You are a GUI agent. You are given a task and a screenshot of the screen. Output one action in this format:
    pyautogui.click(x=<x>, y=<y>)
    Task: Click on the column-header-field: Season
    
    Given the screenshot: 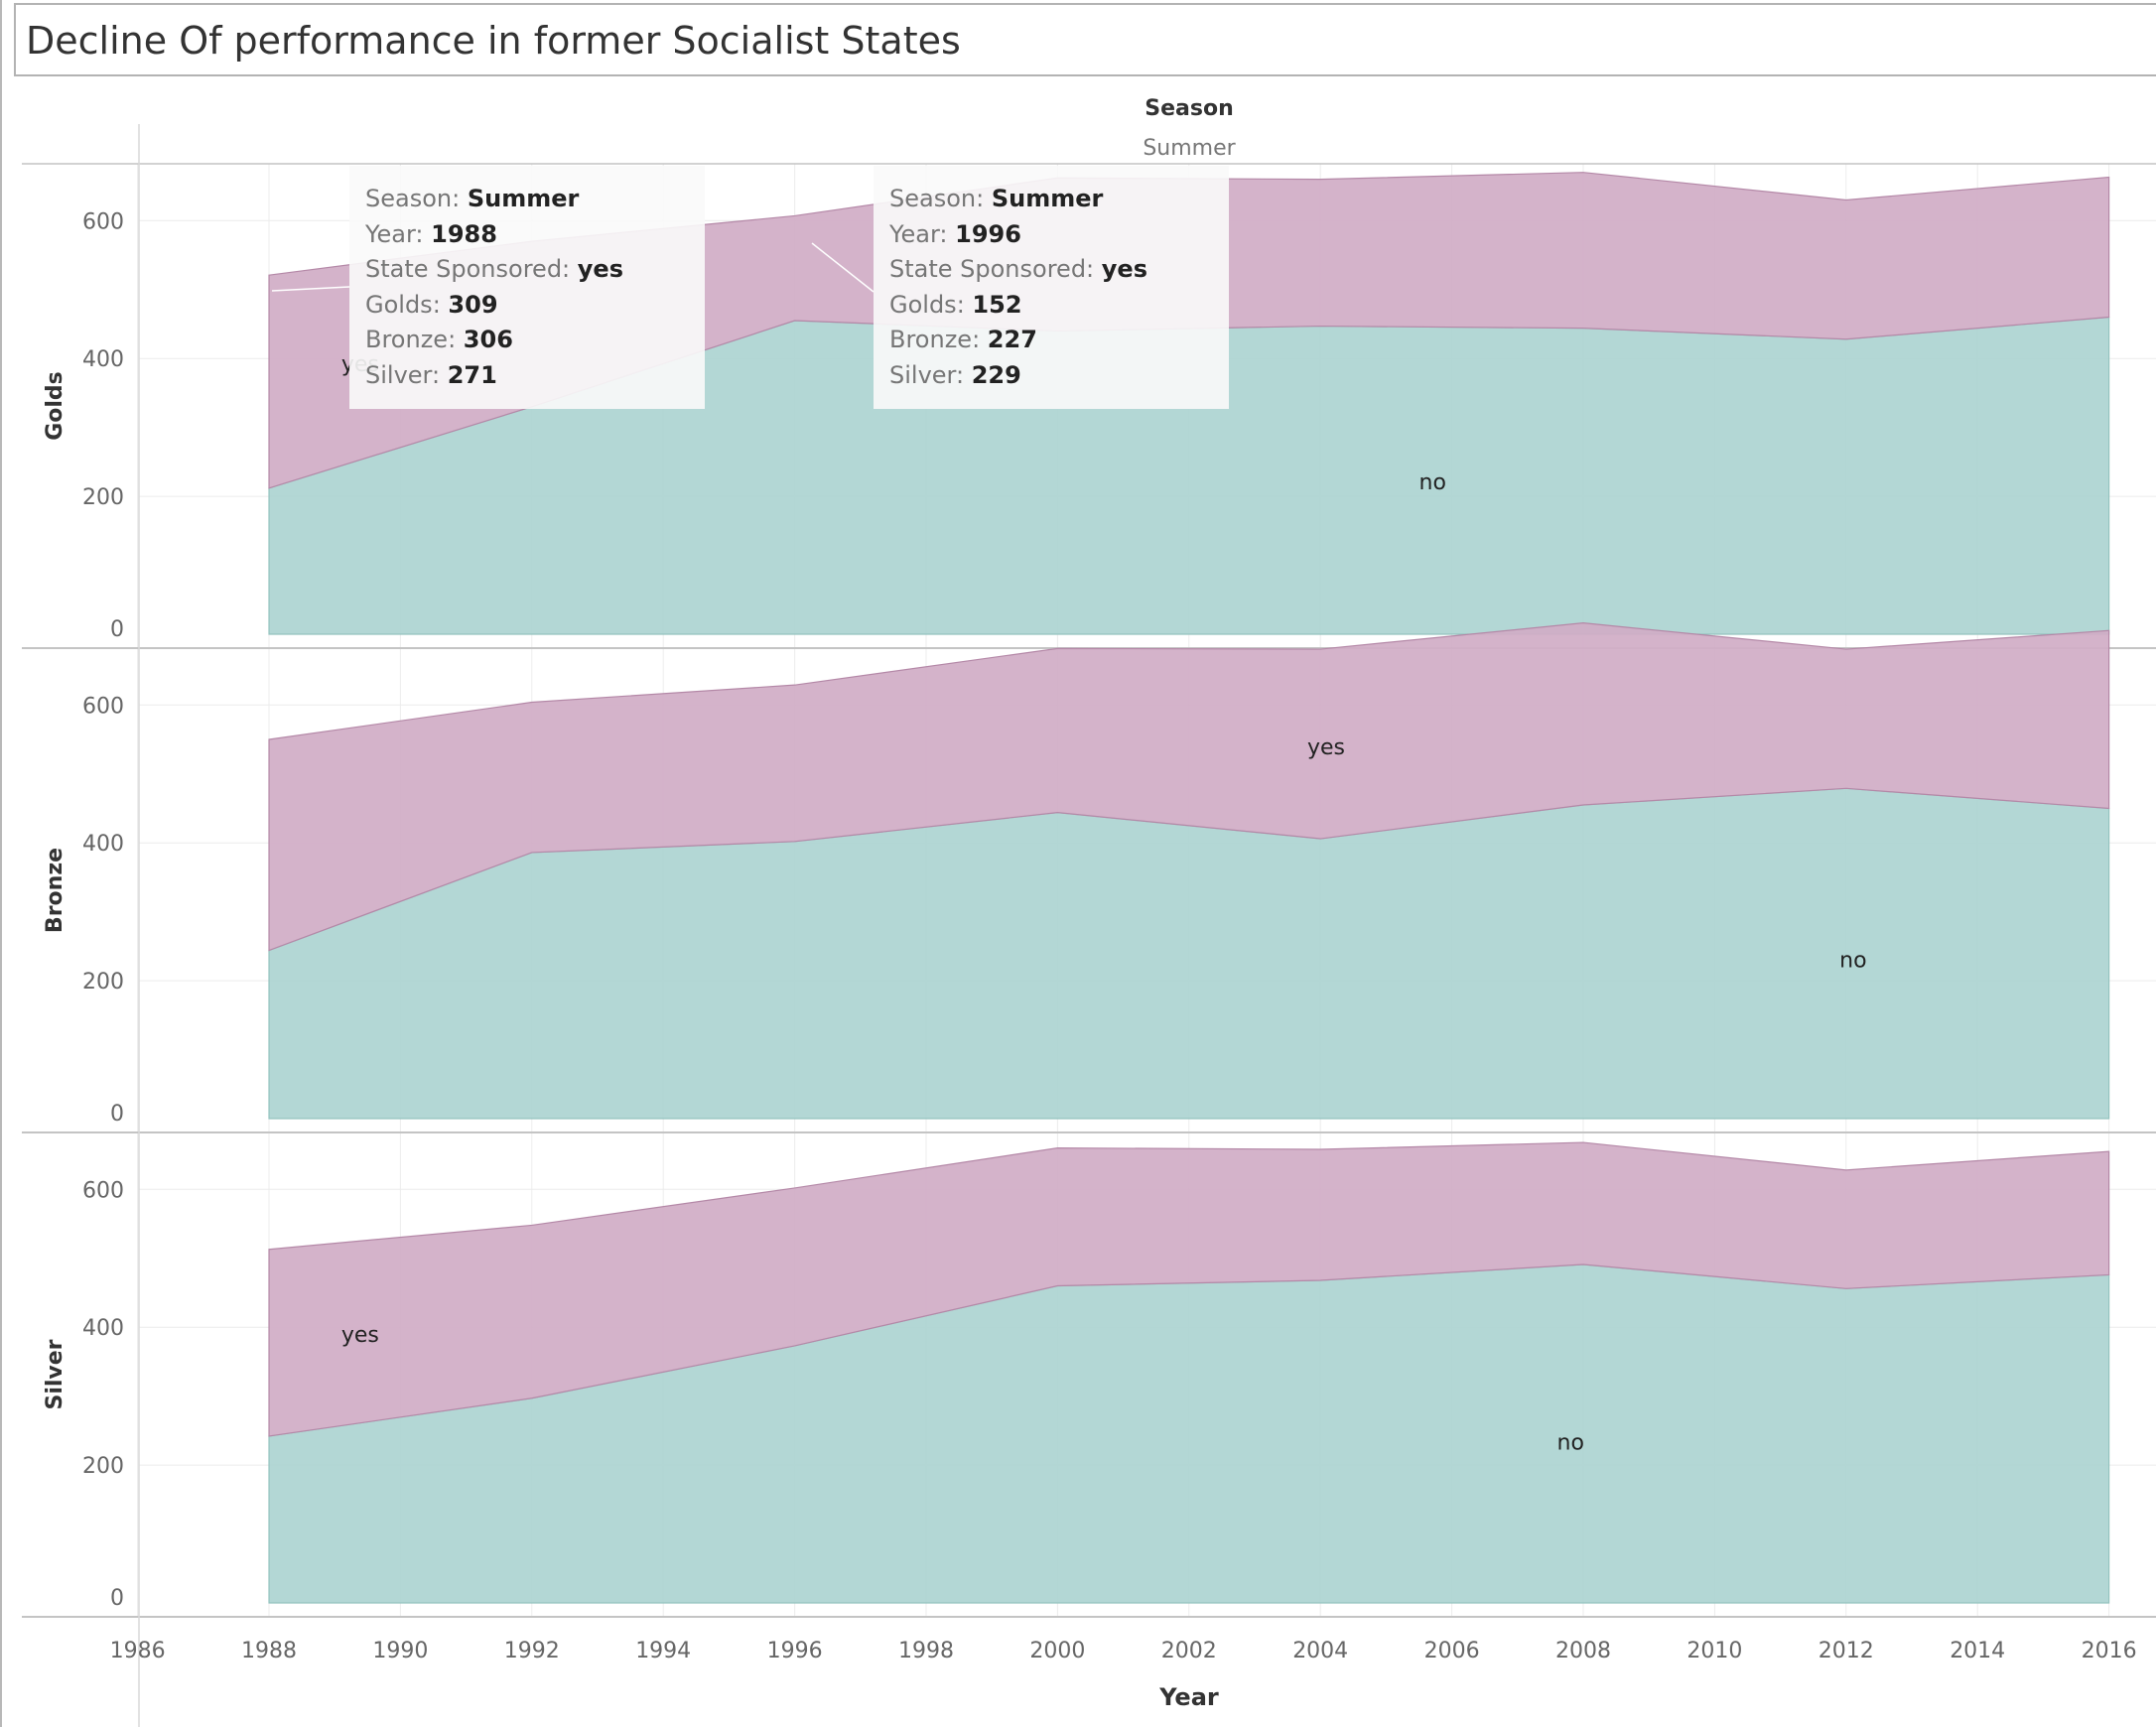 What is the action you would take?
    pyautogui.click(x=1189, y=108)
    